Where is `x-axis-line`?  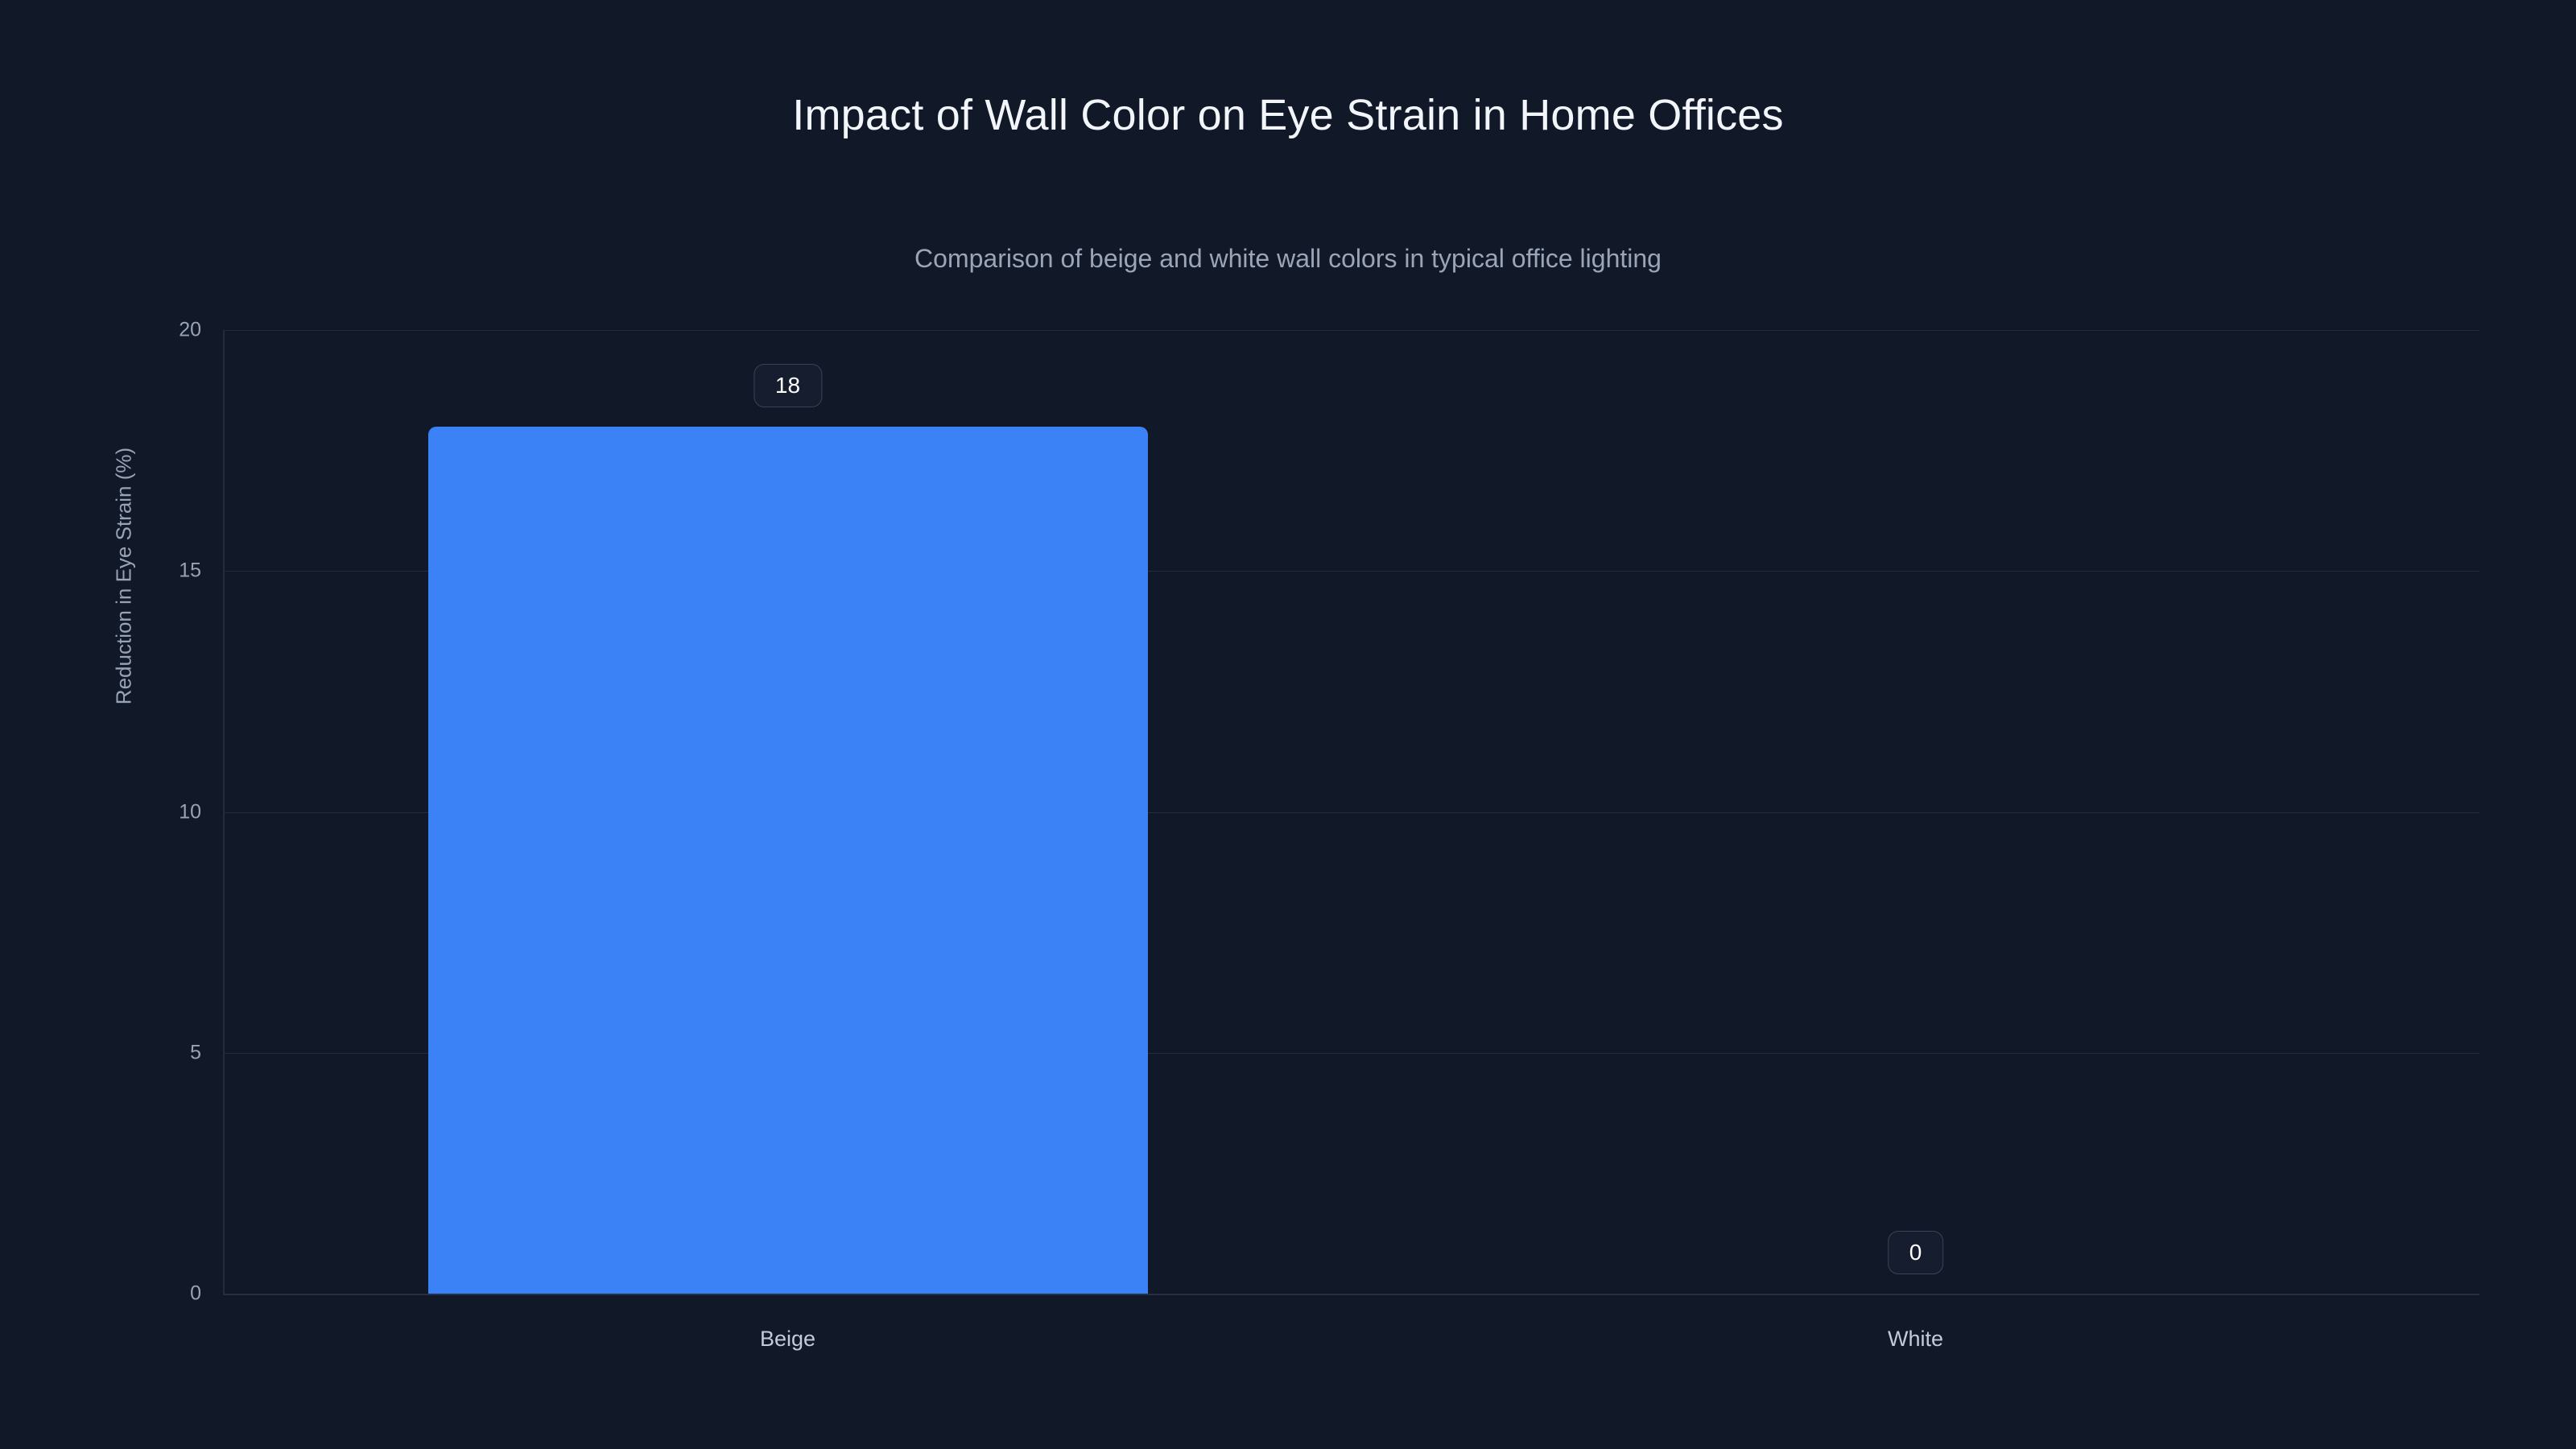 x-axis-line is located at coordinates (1351, 1294).